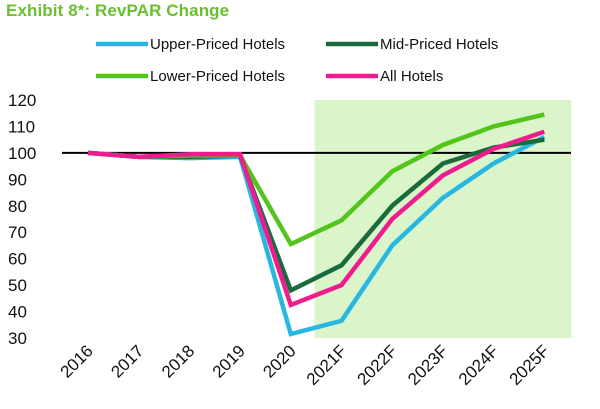 The width and height of the screenshot is (600, 409). Describe the element at coordinates (17, 259) in the screenshot. I see `y-tick-label: 60` at that location.